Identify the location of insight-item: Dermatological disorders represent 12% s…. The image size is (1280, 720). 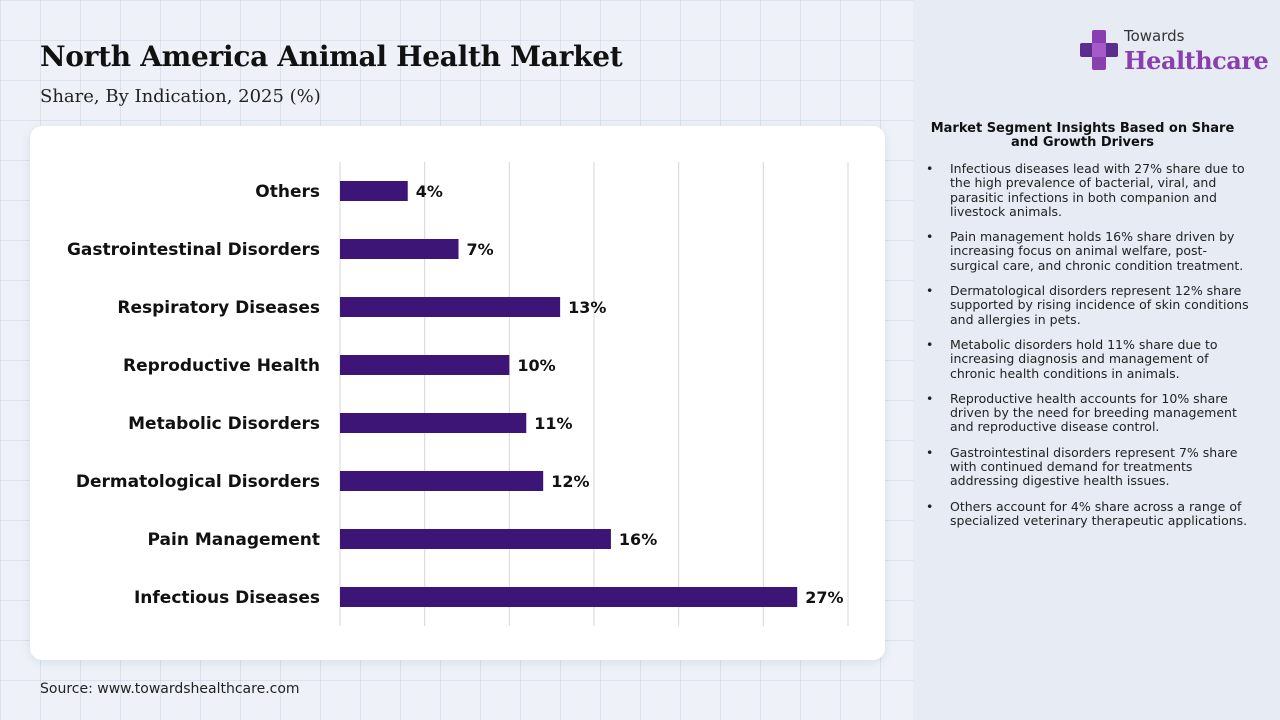
(1087, 305).